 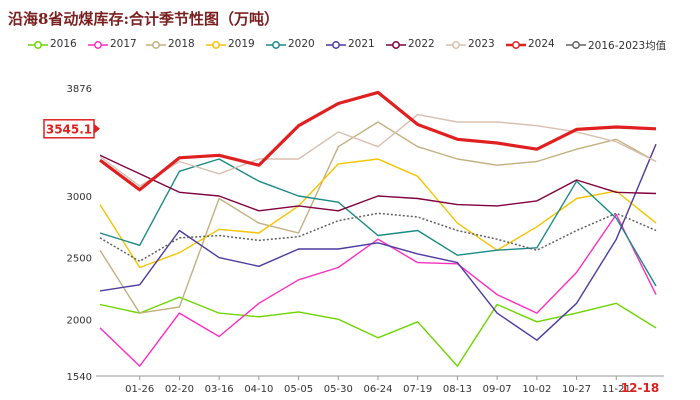 What do you see at coordinates (338, 389) in the screenshot?
I see `x-tick-label: 05-30` at bounding box center [338, 389].